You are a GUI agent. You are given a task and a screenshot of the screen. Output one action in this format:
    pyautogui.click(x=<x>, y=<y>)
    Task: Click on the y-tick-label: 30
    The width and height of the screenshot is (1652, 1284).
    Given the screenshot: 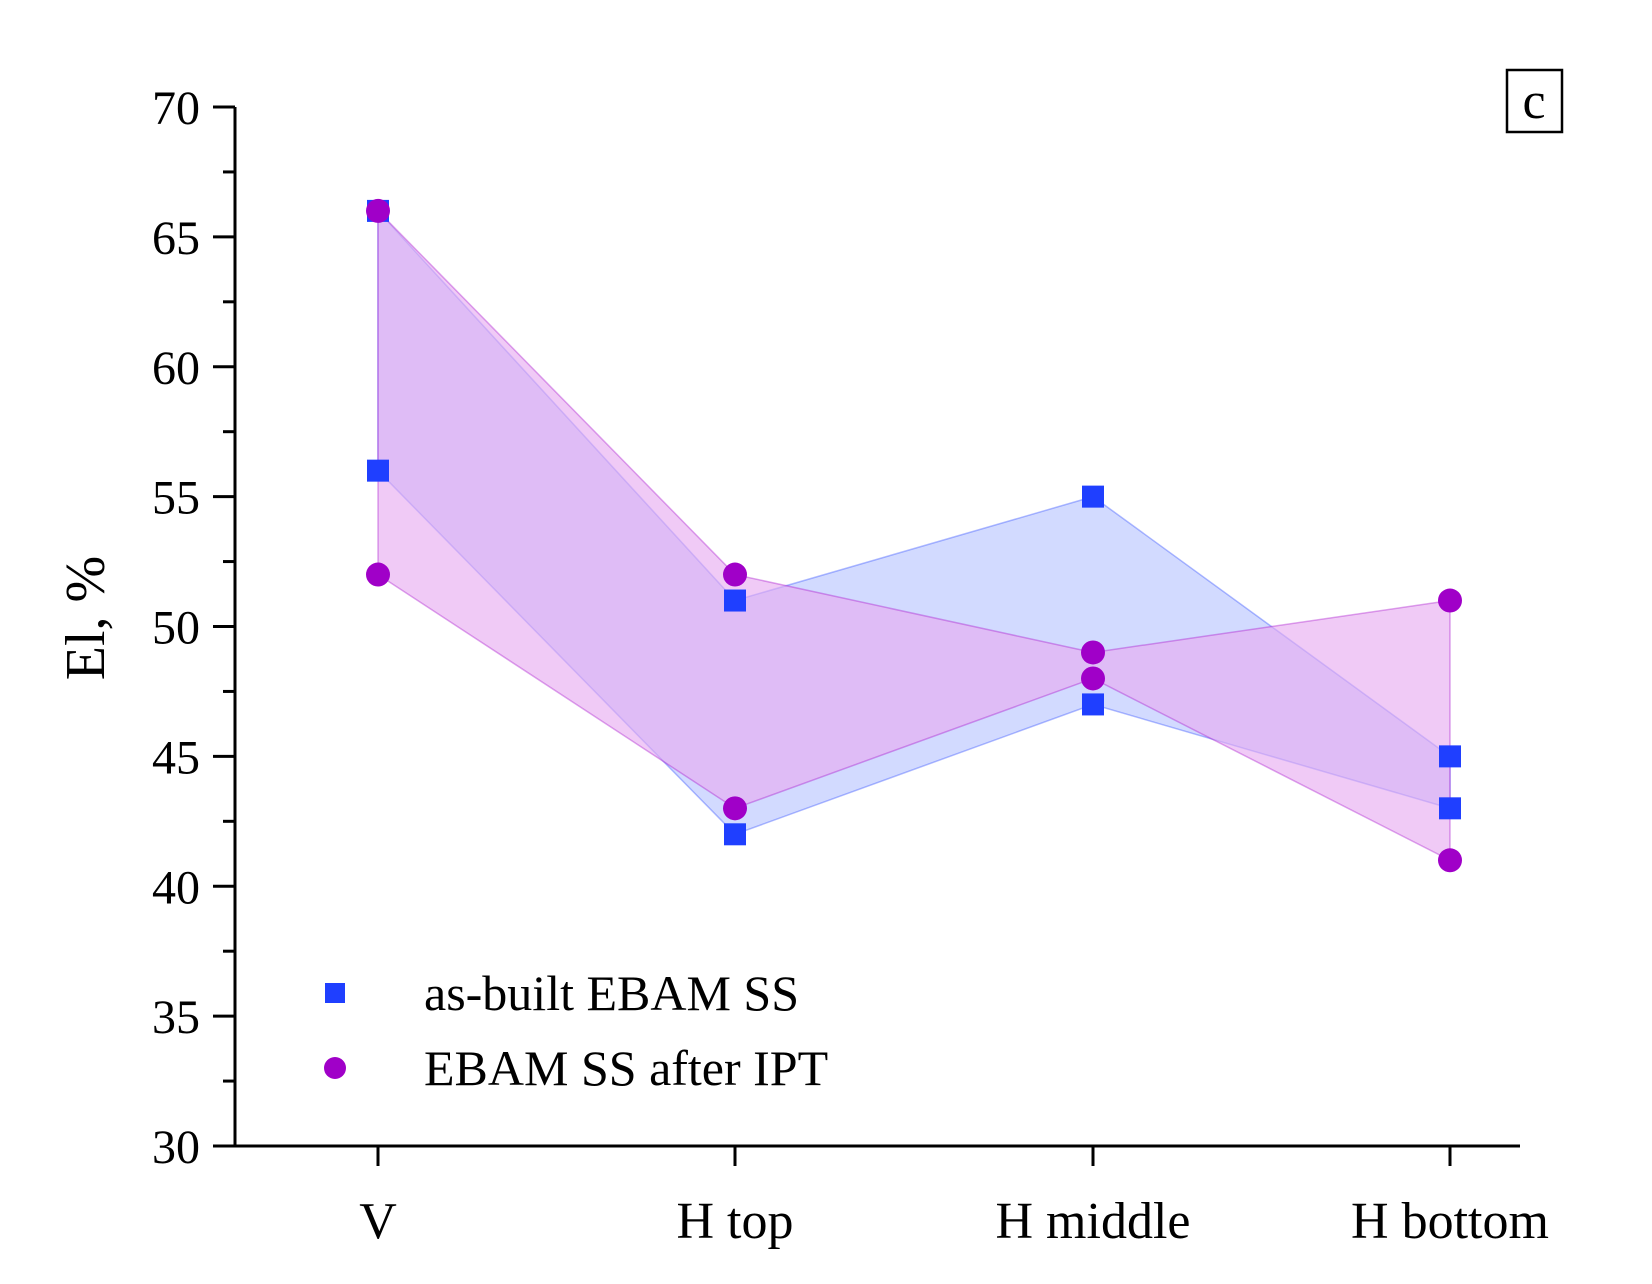 What is the action you would take?
    pyautogui.click(x=176, y=1147)
    